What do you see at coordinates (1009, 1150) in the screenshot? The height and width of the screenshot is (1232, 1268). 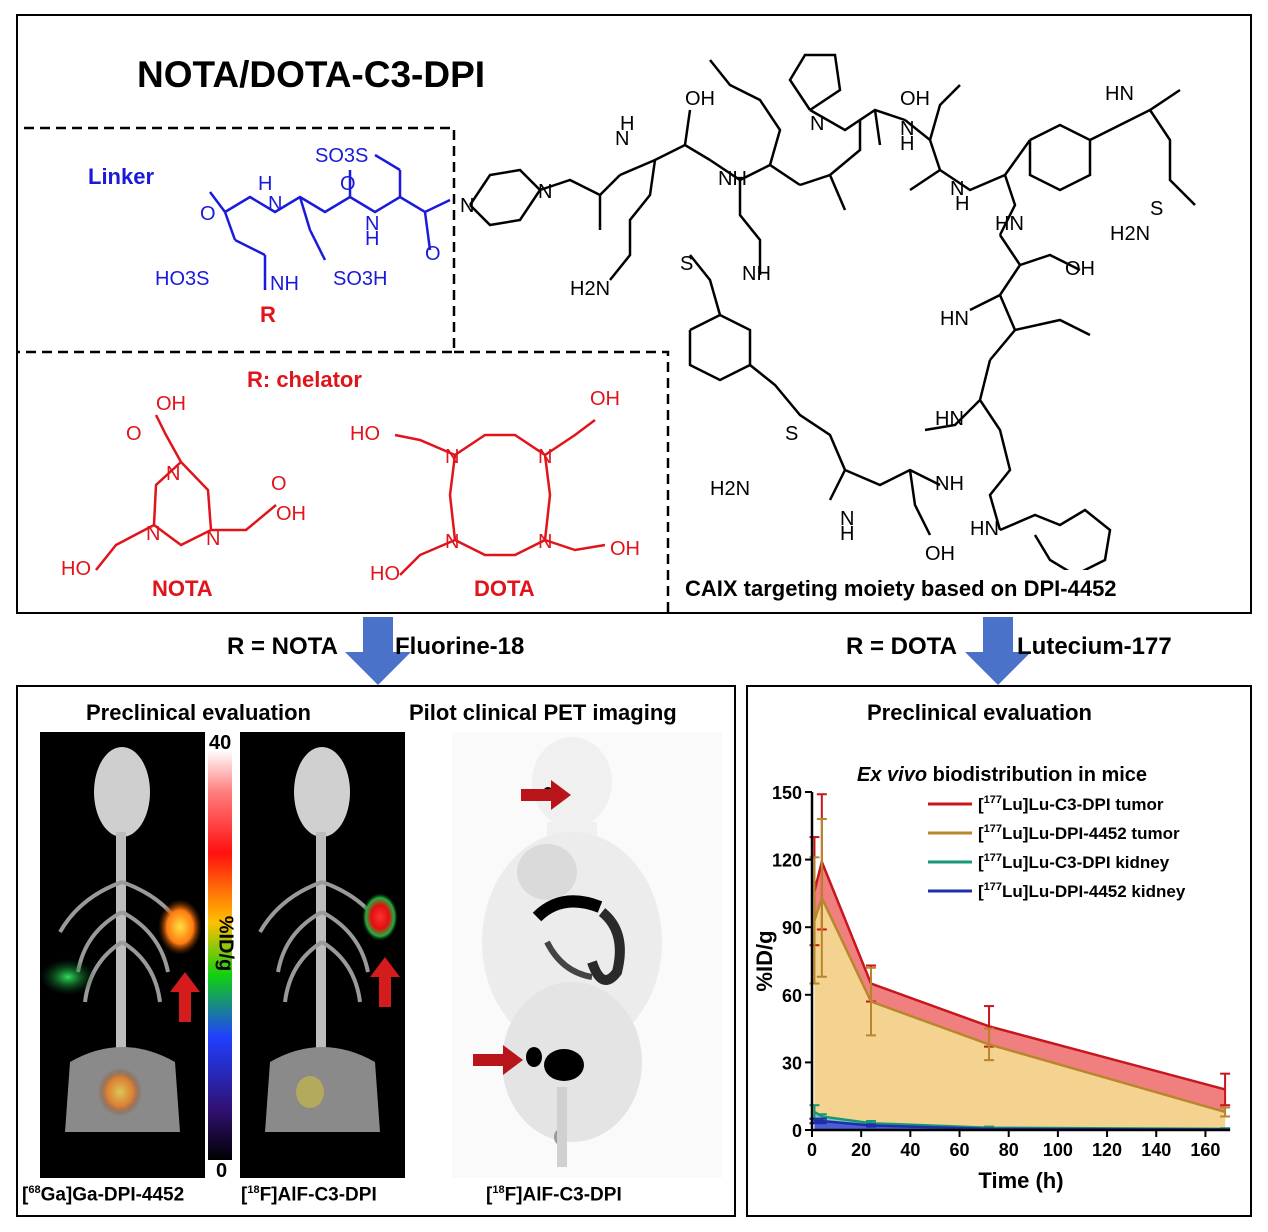 I see `x-tick-label: 80` at bounding box center [1009, 1150].